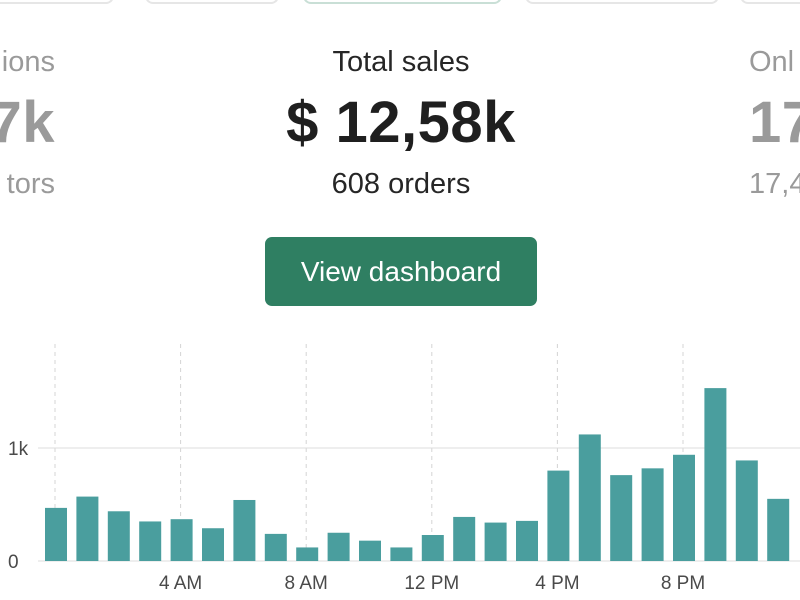 This screenshot has height=600, width=800. What do you see at coordinates (557, 583) in the screenshot?
I see `x-axis-tick-label: 4 PM` at bounding box center [557, 583].